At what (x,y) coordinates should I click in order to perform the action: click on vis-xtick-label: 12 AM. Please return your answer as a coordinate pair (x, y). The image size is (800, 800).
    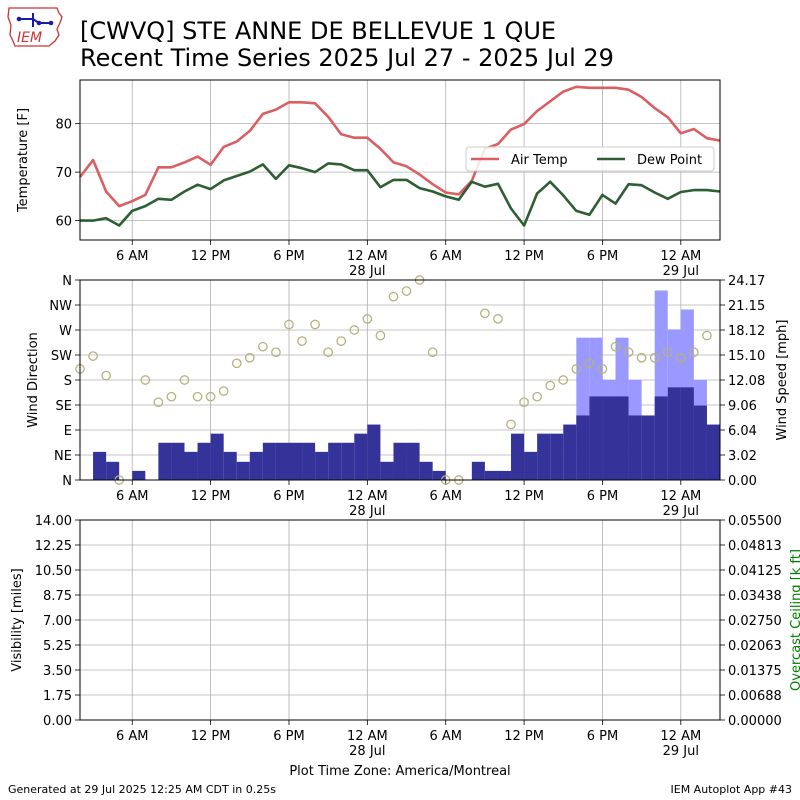
    Looking at the image, I should click on (680, 736).